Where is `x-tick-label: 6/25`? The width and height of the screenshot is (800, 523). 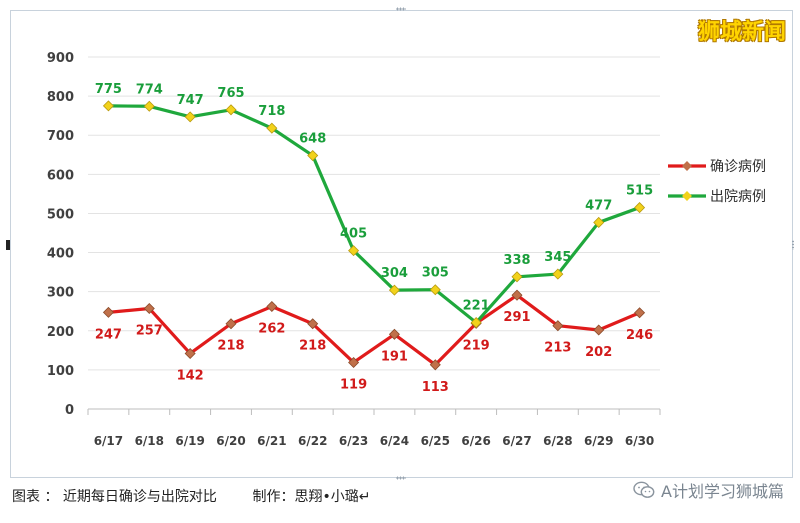 x-tick-label: 6/25 is located at coordinates (435, 441).